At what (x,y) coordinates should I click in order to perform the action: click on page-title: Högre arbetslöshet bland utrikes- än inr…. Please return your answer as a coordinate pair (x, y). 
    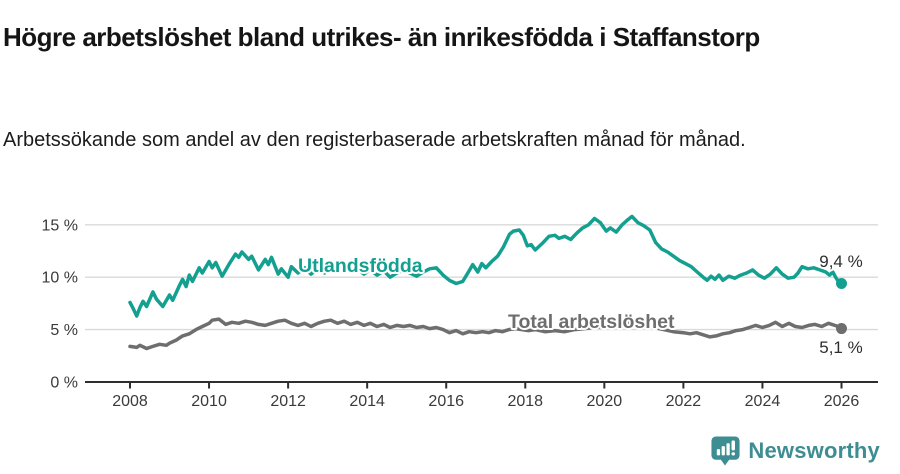
    Looking at the image, I should click on (381, 37).